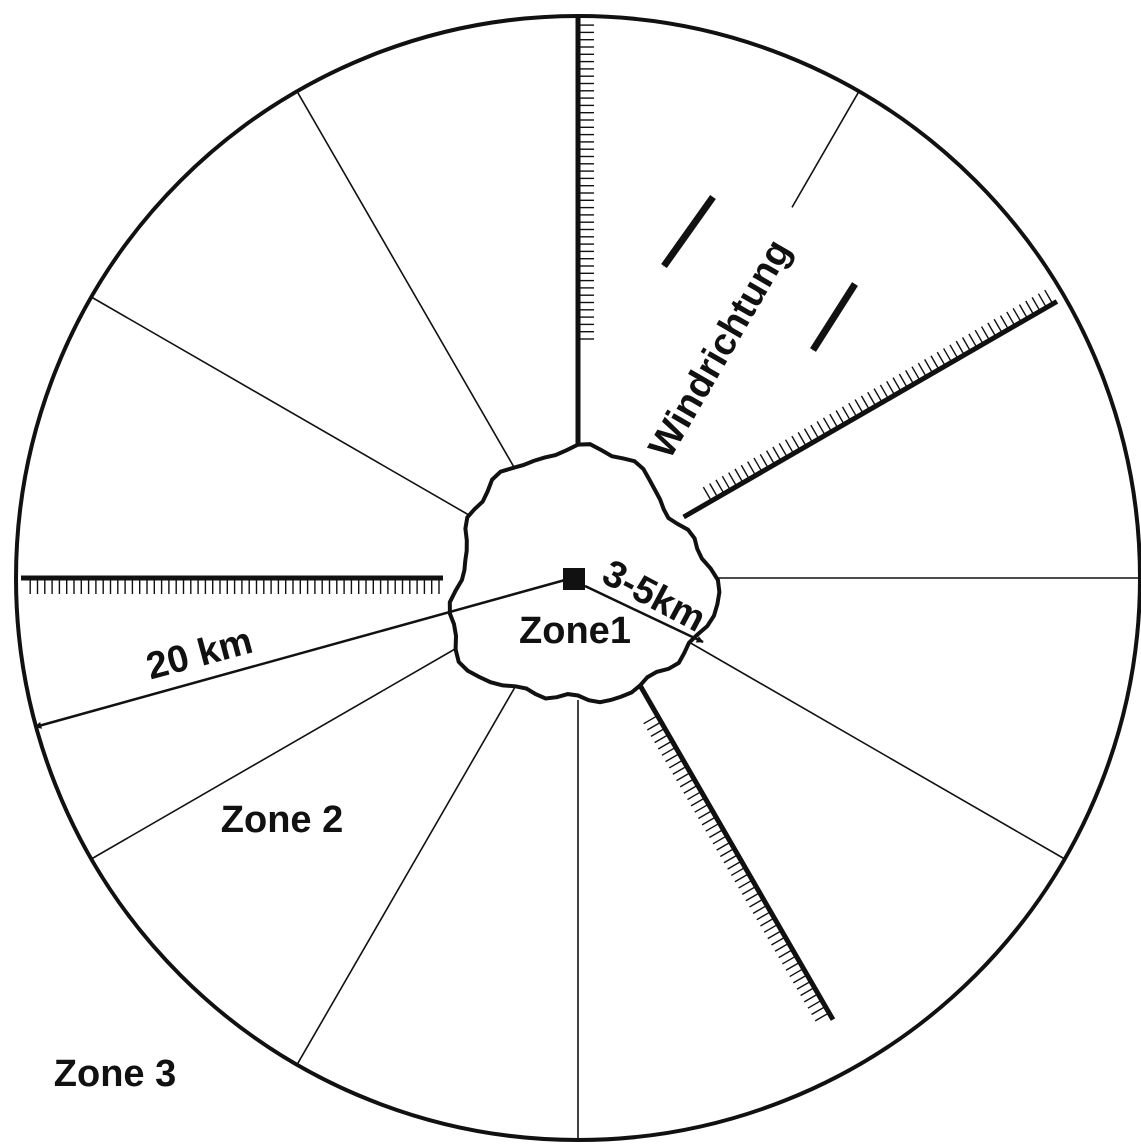 The width and height of the screenshot is (1141, 1148). I want to click on radius-arrow-3-5km, so click(644, 614).